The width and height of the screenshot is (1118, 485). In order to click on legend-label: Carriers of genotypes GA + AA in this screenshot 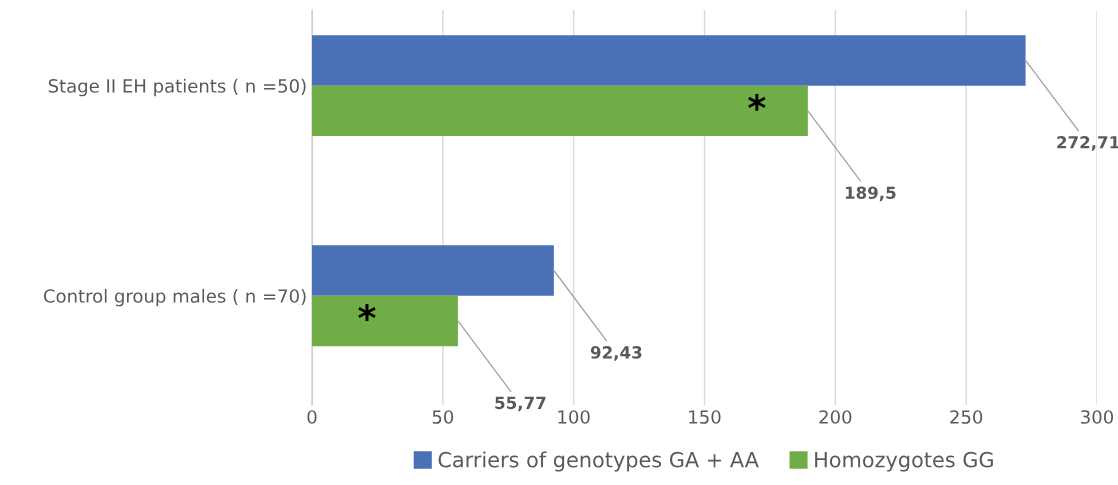, I will do `click(598, 461)`.